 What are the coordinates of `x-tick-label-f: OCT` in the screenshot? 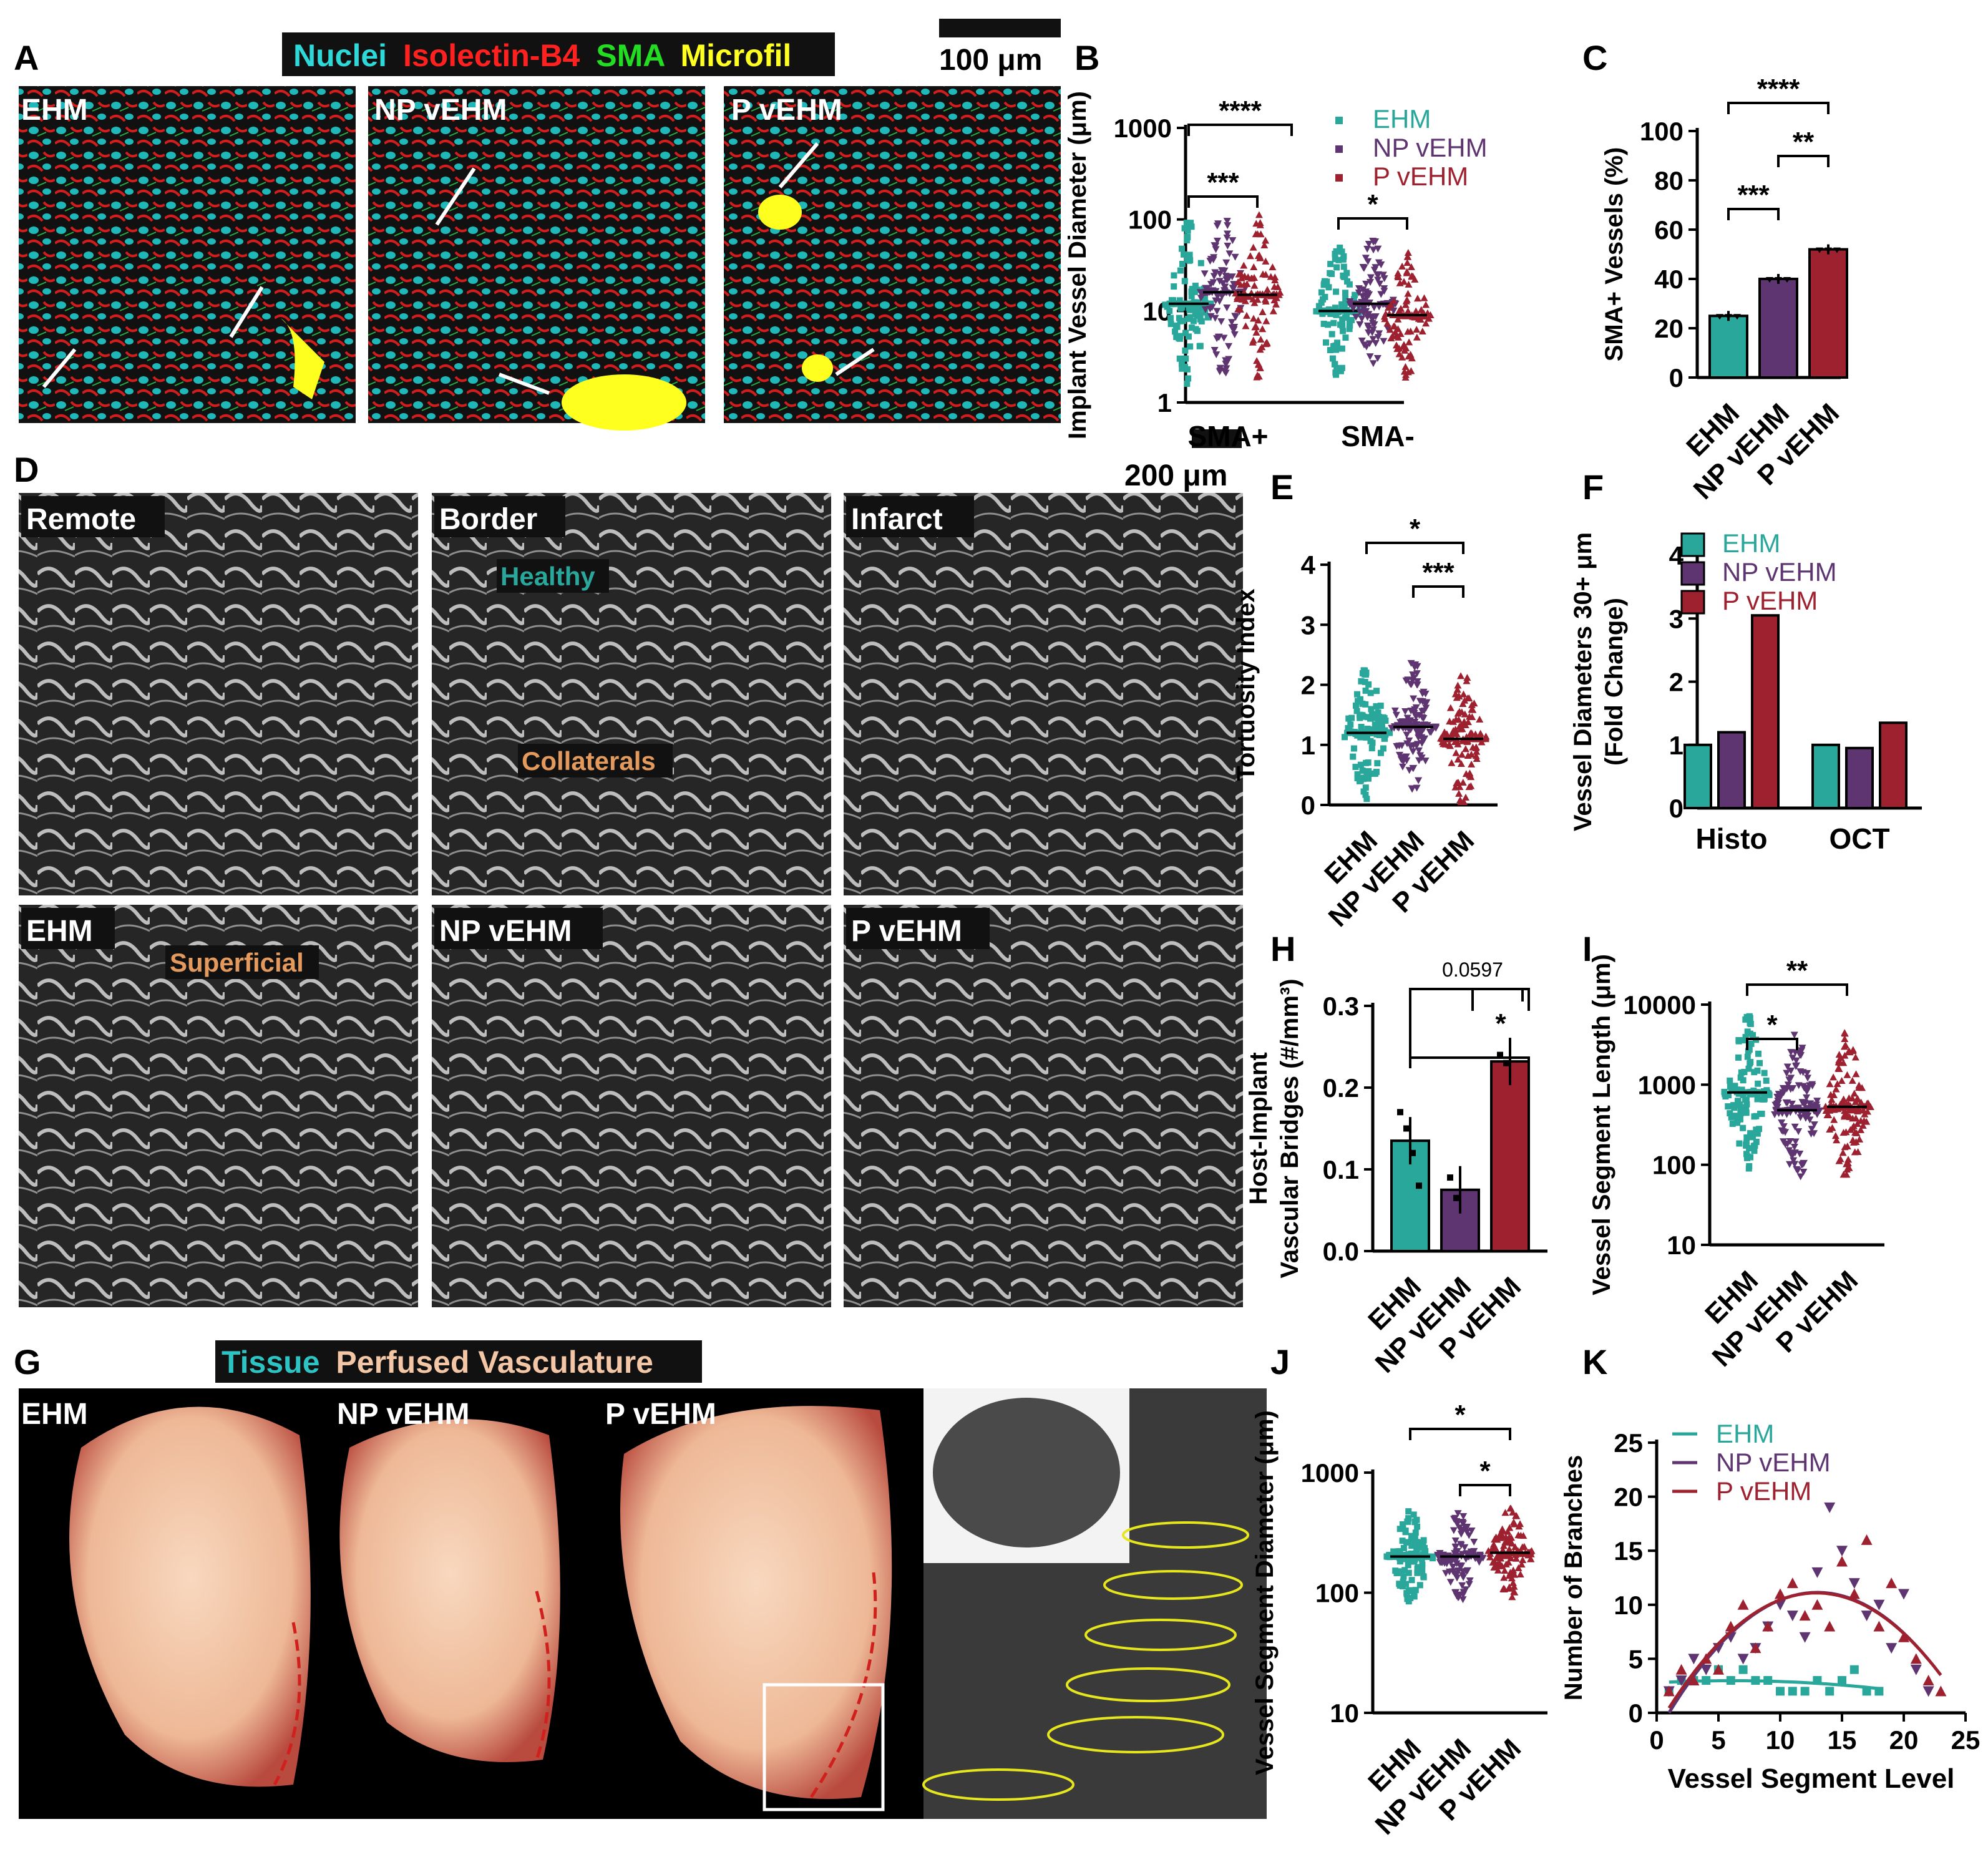 It's located at (1859, 839).